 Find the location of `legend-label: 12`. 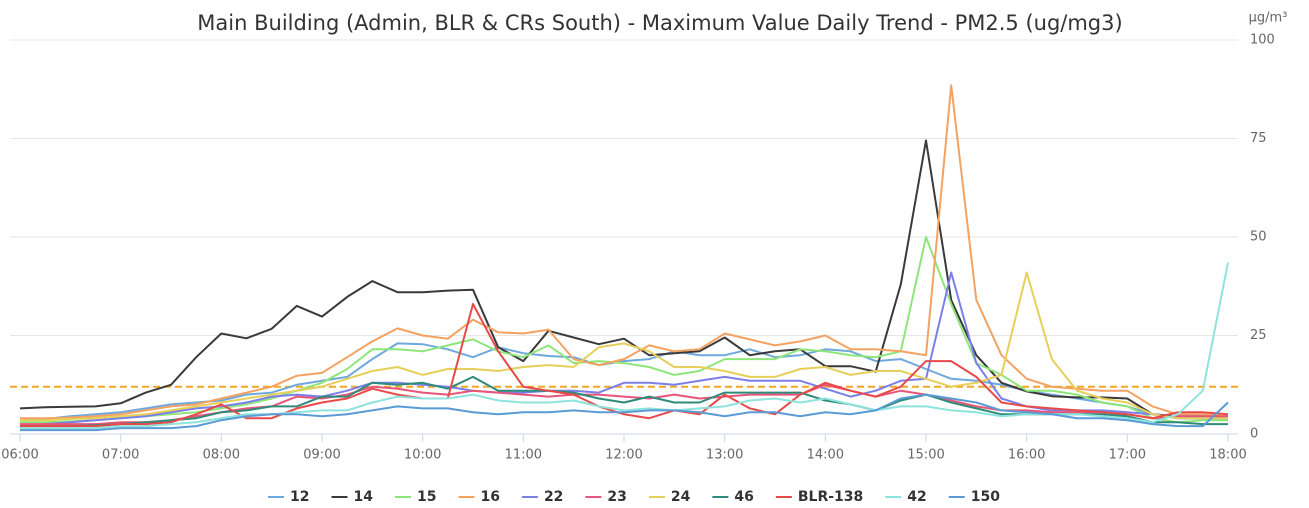

legend-label: 12 is located at coordinates (299, 497).